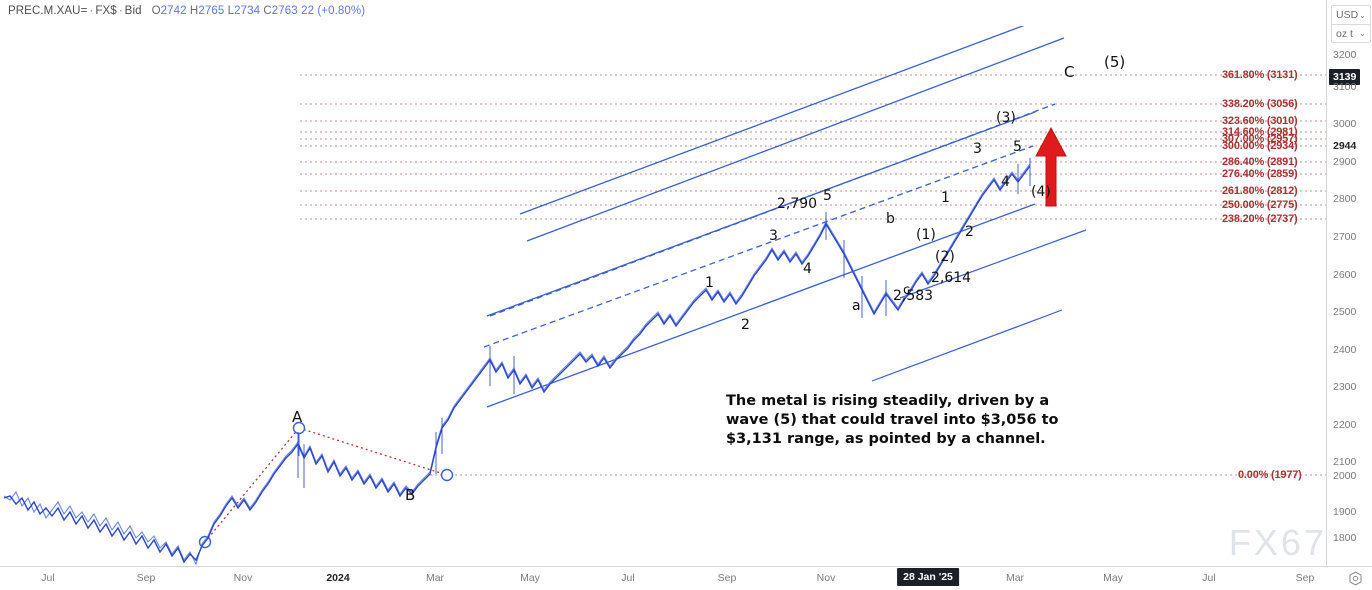  What do you see at coordinates (247, 11) in the screenshot?
I see `low-value: 2734` at bounding box center [247, 11].